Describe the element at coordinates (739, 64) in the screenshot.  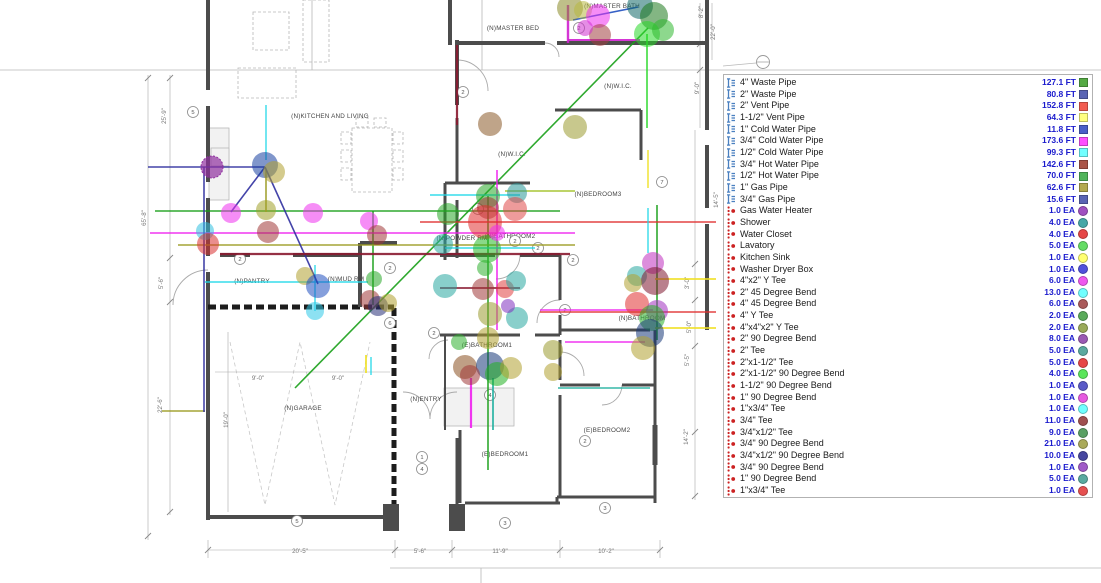
I see `sheet-line` at that location.